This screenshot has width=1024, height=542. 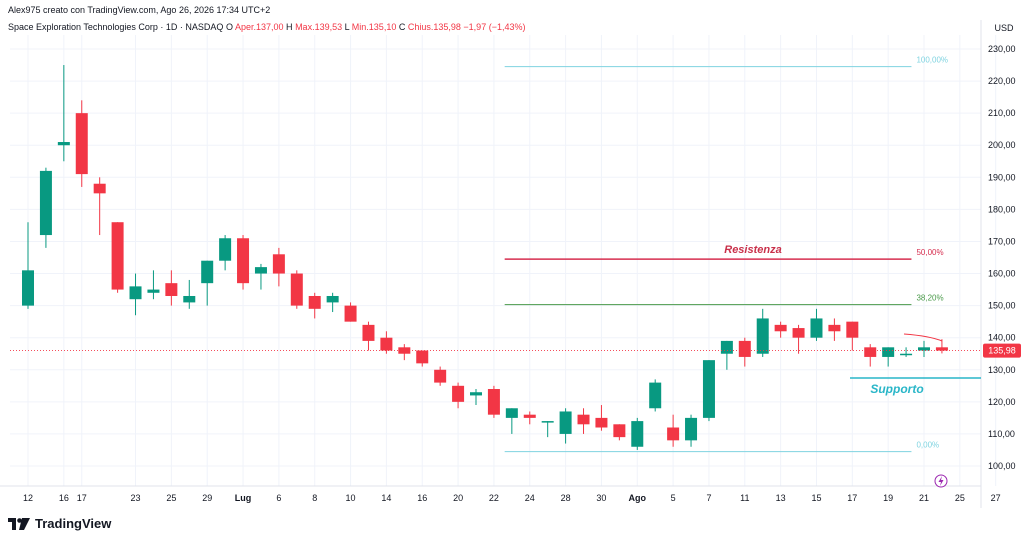 What do you see at coordinates (673, 498) in the screenshot?
I see `x-tick-label: 5` at bounding box center [673, 498].